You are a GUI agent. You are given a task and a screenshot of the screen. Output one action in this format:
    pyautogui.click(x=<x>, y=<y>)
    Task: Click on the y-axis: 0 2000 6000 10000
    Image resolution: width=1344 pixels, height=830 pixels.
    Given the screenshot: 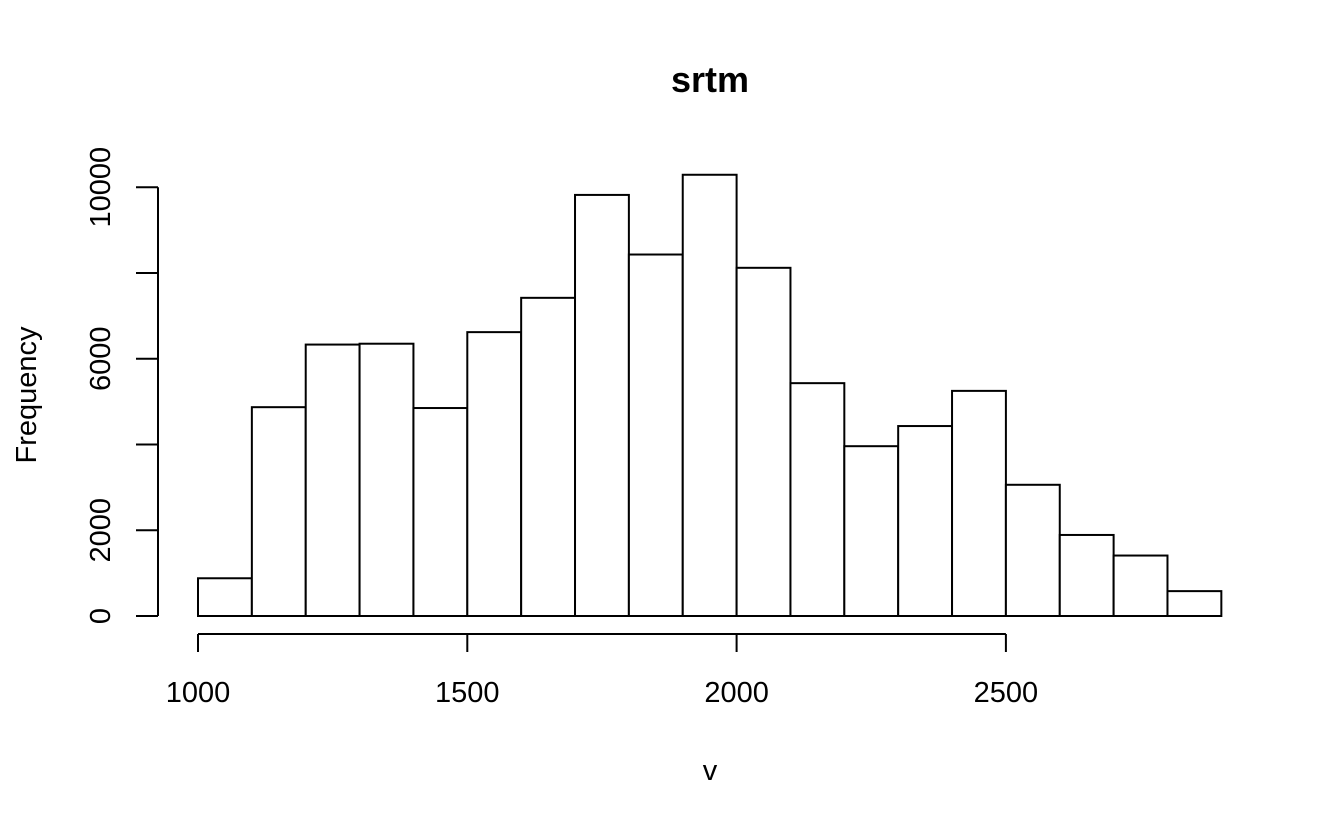 What is the action you would take?
    pyautogui.click(x=122, y=385)
    